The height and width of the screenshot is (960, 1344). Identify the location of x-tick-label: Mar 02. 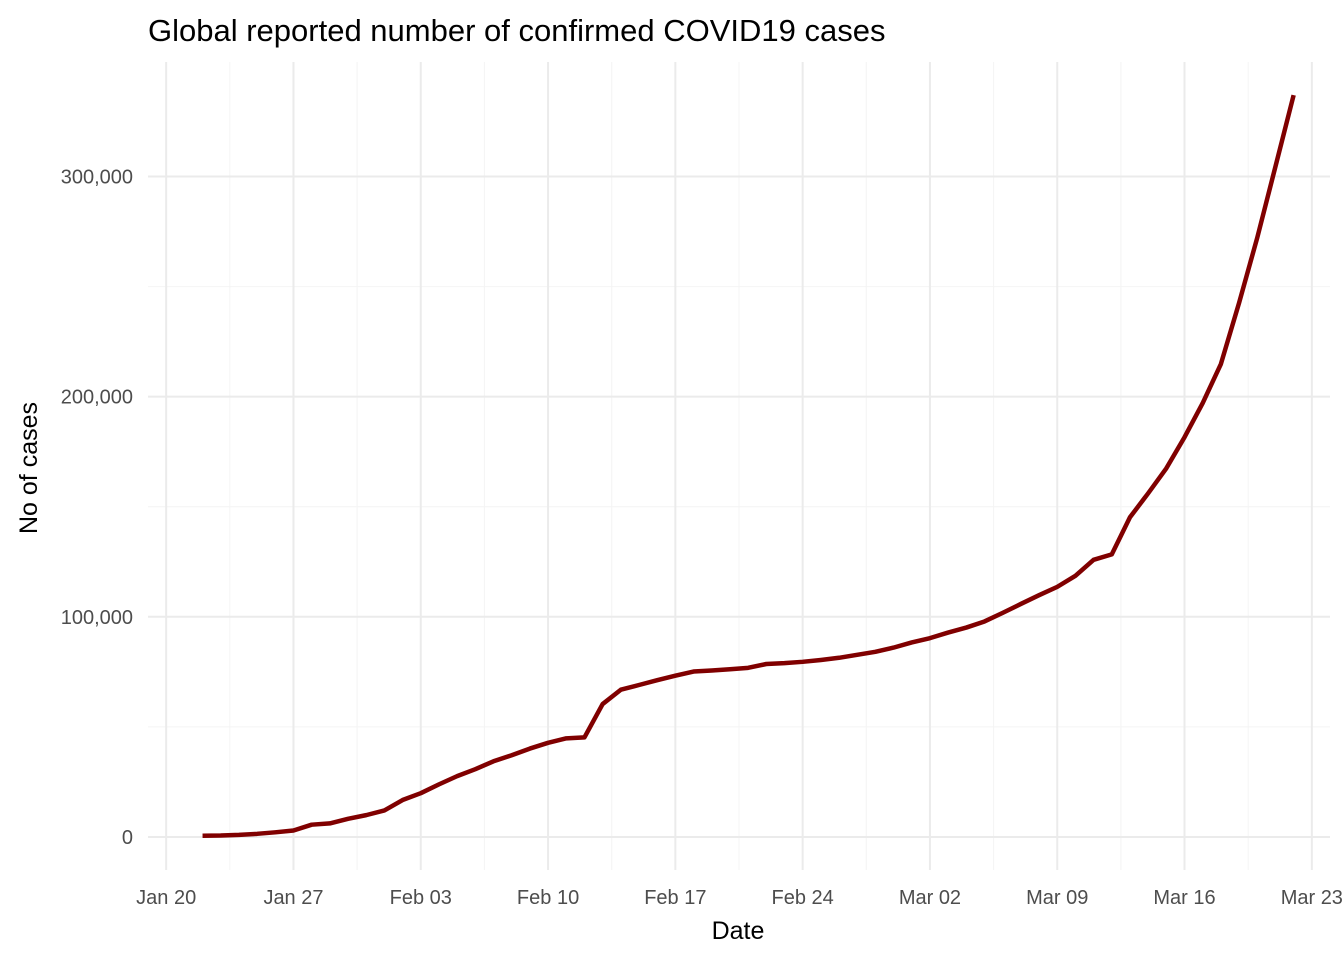
(930, 898).